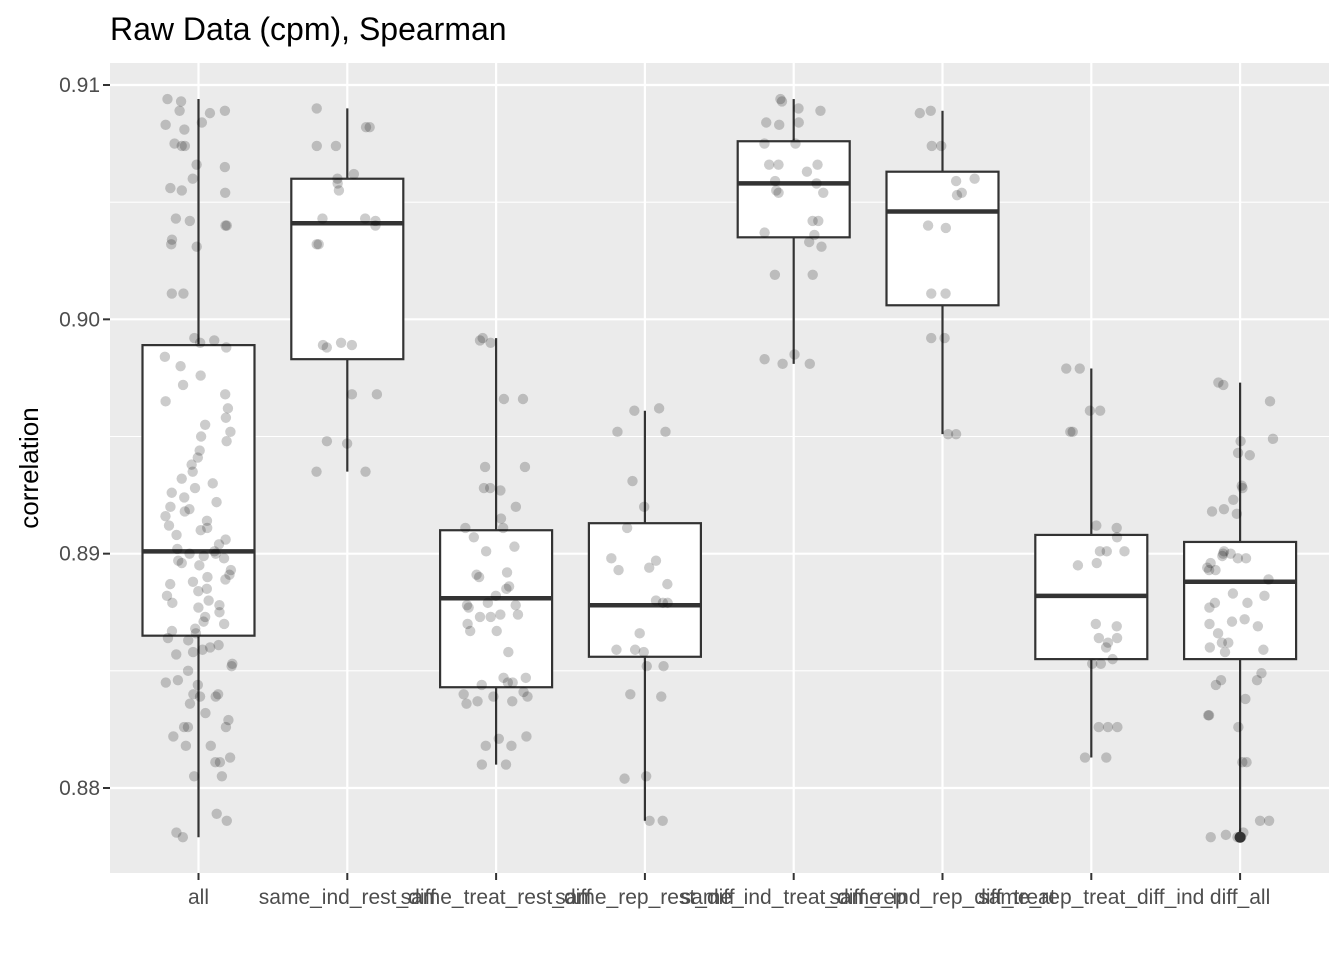  I want to click on chart-title: Raw Data (cpm), Spearman, so click(308, 29).